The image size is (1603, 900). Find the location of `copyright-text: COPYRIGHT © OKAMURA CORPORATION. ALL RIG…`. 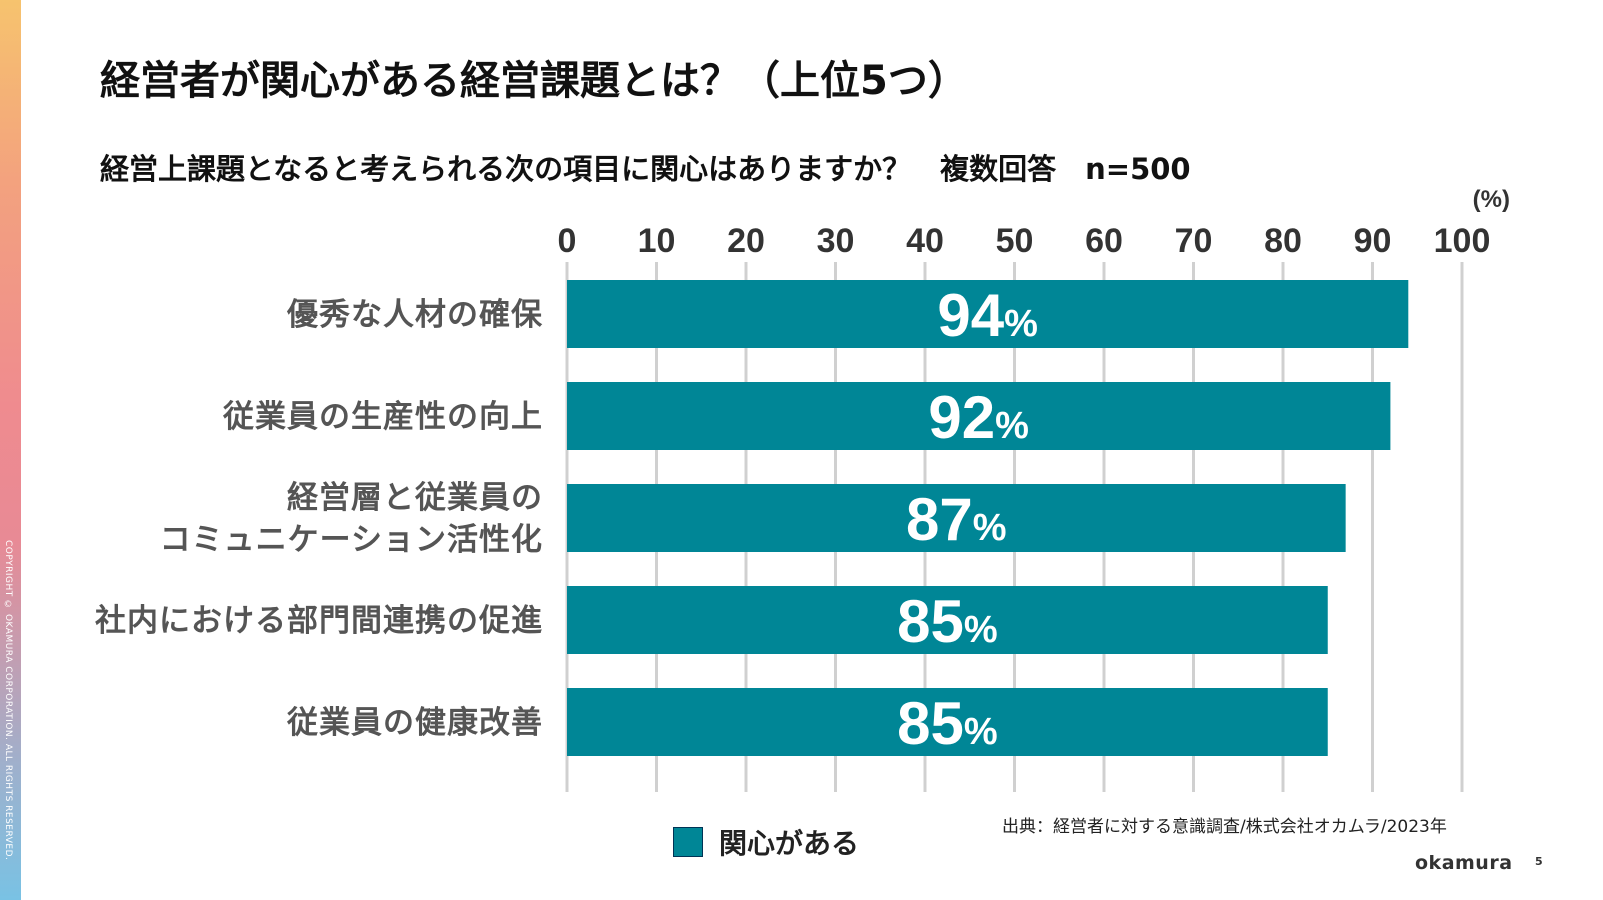

copyright-text: COPYRIGHT © OKAMURA CORPORATION. ALL RIG… is located at coordinates (8, 700).